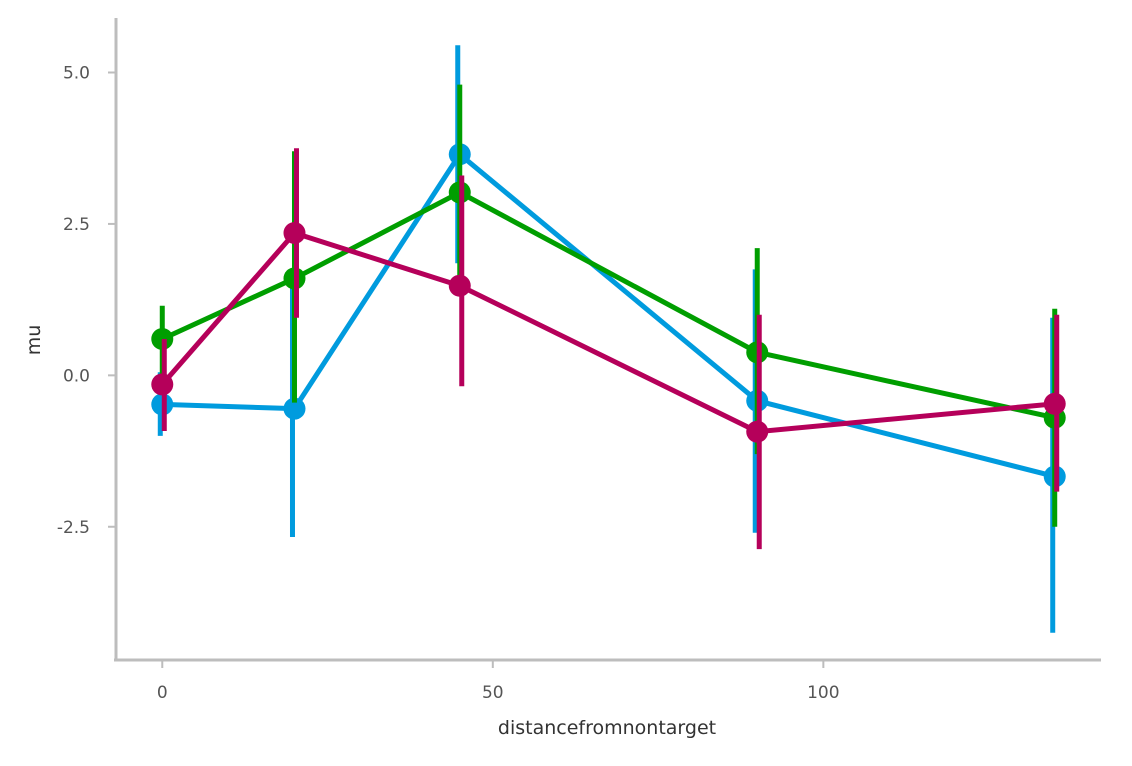 This screenshot has width=1132, height=766. I want to click on y-tick-label: -2.5, so click(73, 528).